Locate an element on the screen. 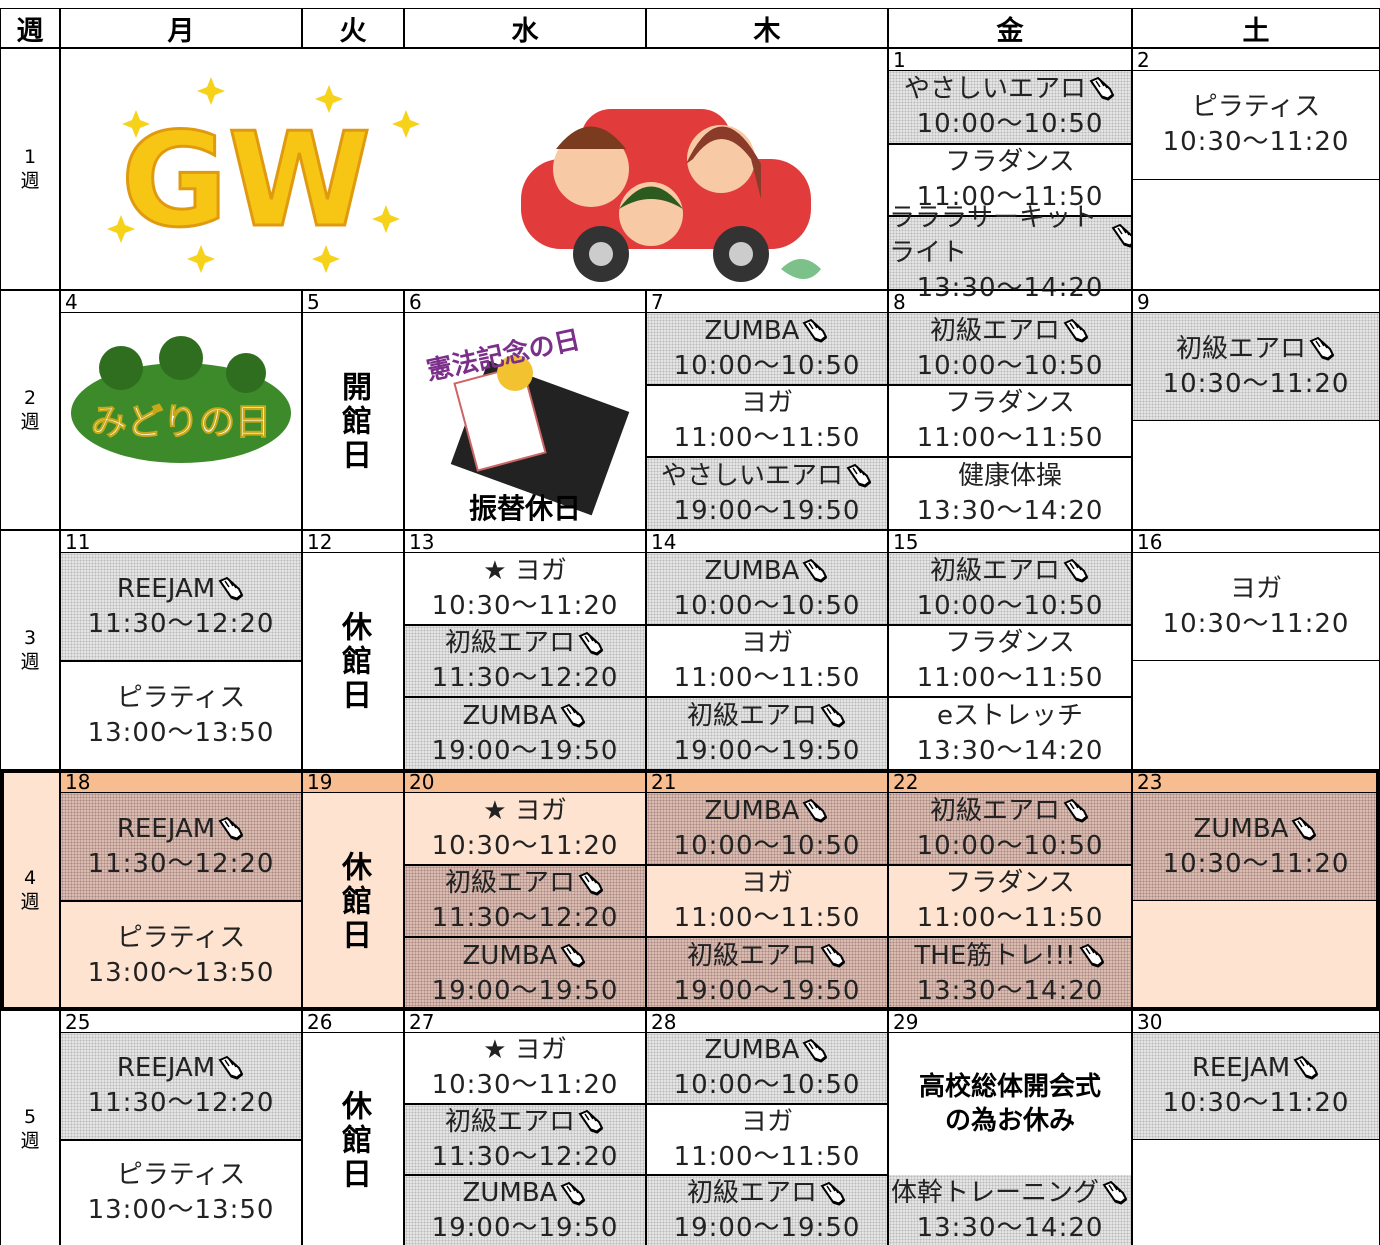 The height and width of the screenshot is (1245, 1380). day-date: 25 is located at coordinates (181, 1022).